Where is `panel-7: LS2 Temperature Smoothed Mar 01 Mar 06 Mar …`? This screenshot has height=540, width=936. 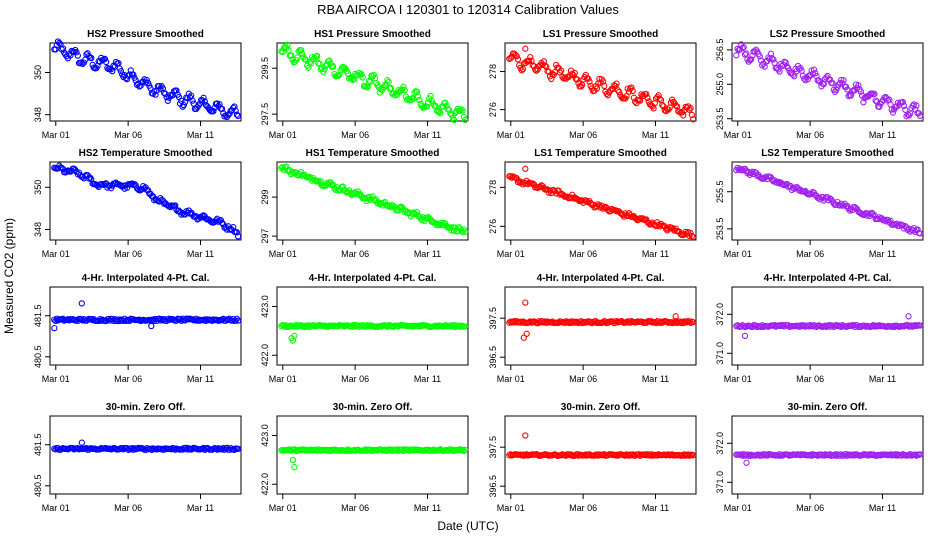 panel-7: LS2 Temperature Smoothed Mar 01 Mar 06 Mar … is located at coordinates (819, 203).